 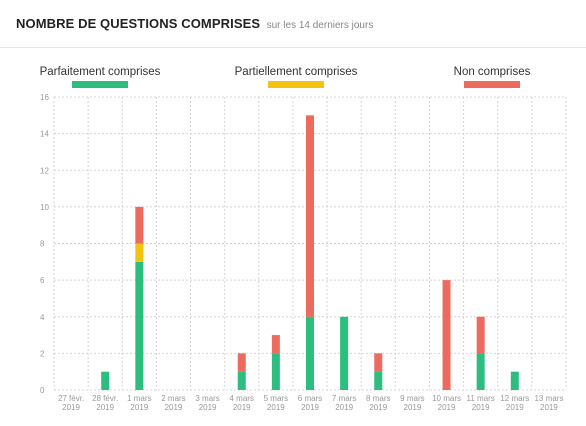 What do you see at coordinates (42, 353) in the screenshot?
I see `y-tick-label: 2` at bounding box center [42, 353].